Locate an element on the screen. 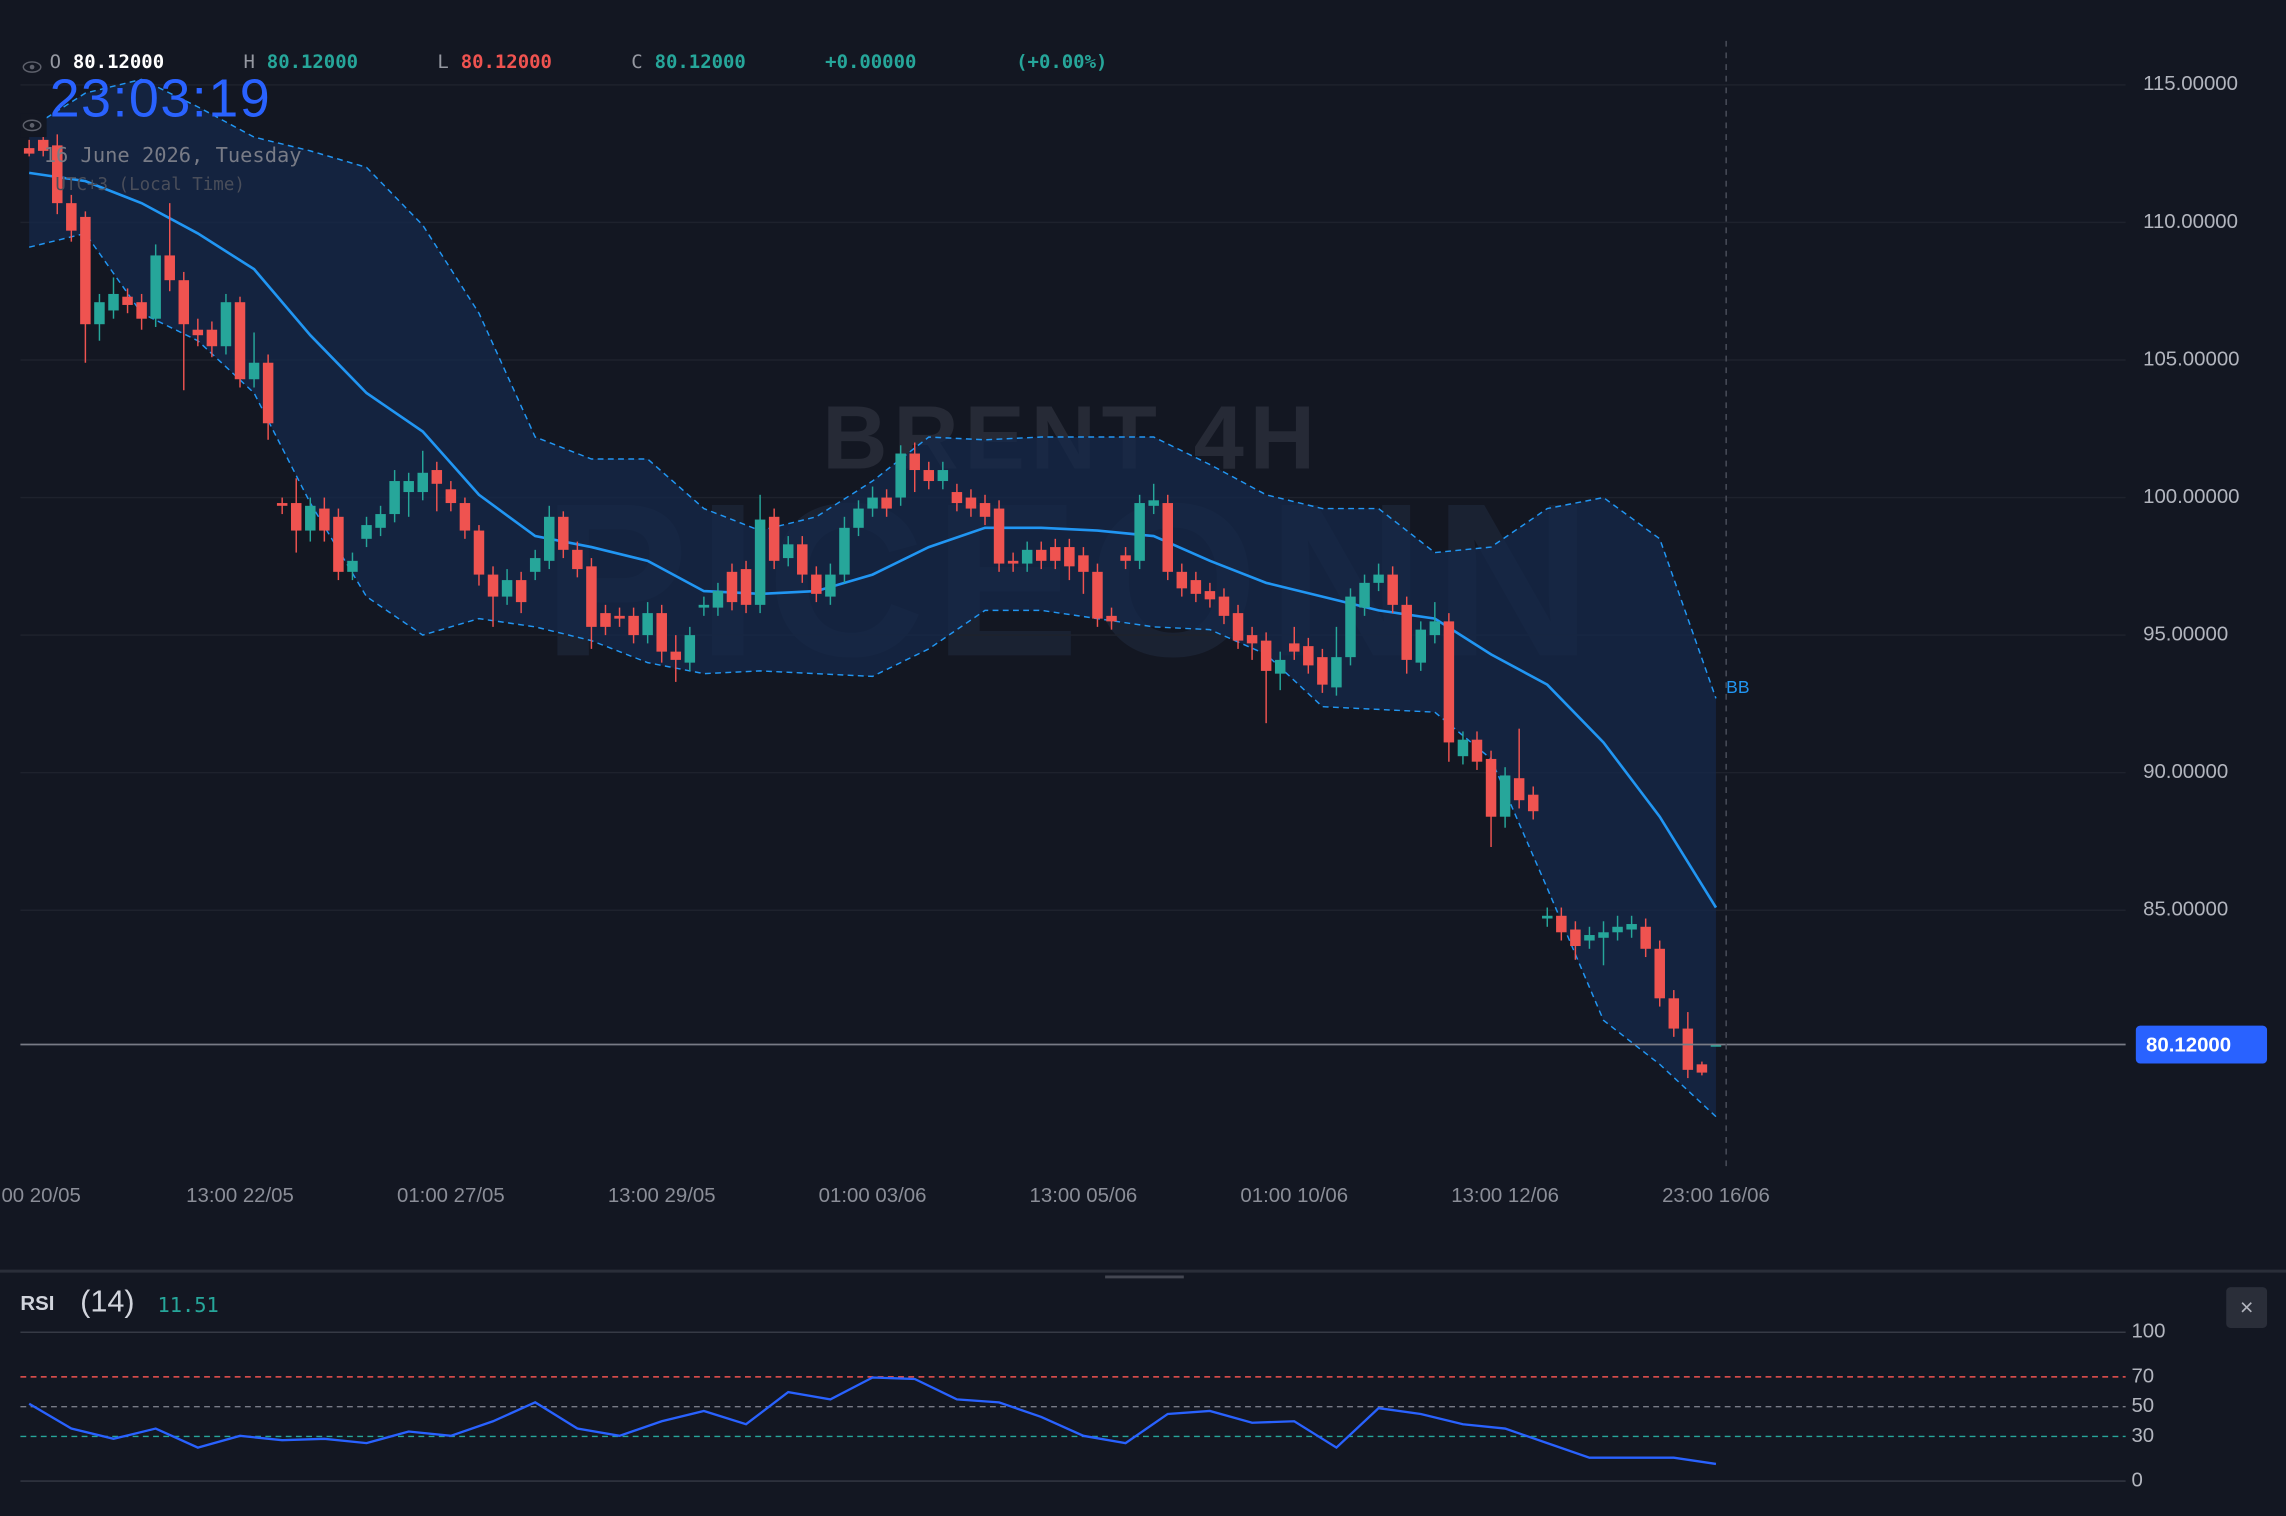 This screenshot has width=2286, height=1516. last-price-label: 80.12000 is located at coordinates (2188, 1045).